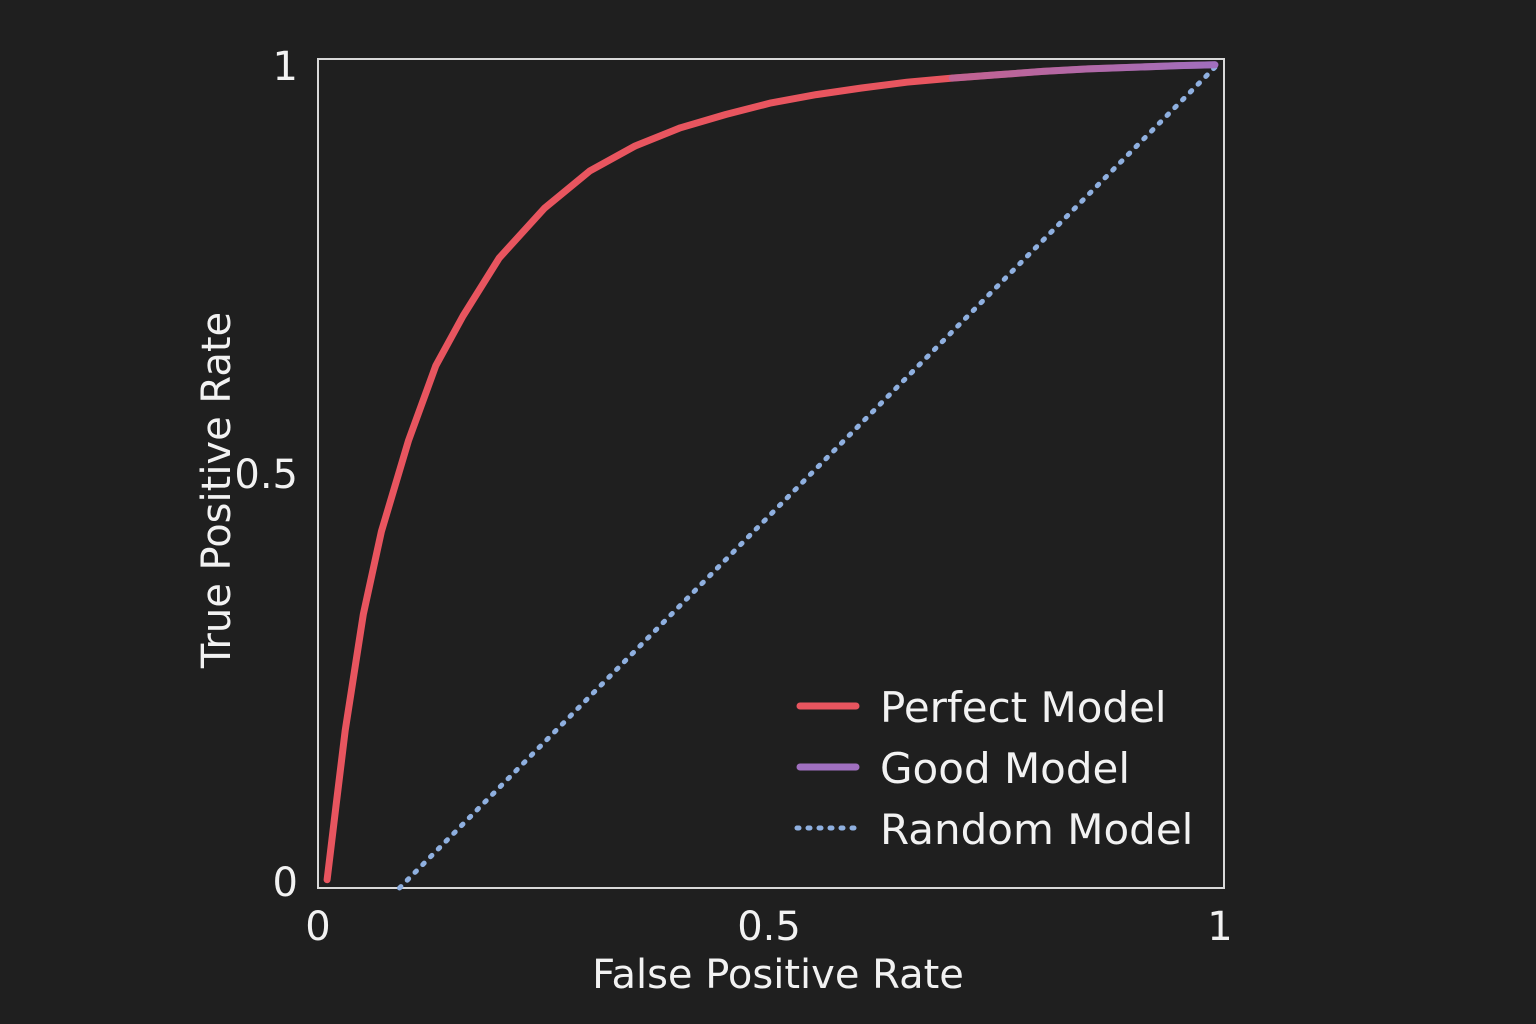  Describe the element at coordinates (285, 67) in the screenshot. I see `y-tick-label-1: 1` at that location.